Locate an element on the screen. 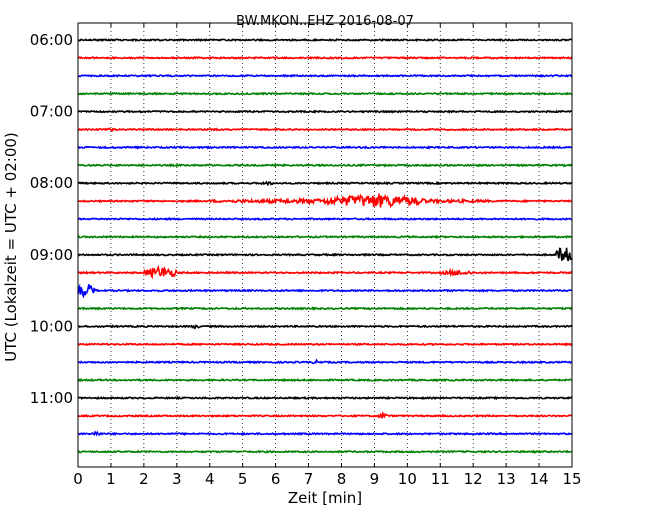 The height and width of the screenshot is (520, 650). x-tick-label: 15 is located at coordinates (571, 479).